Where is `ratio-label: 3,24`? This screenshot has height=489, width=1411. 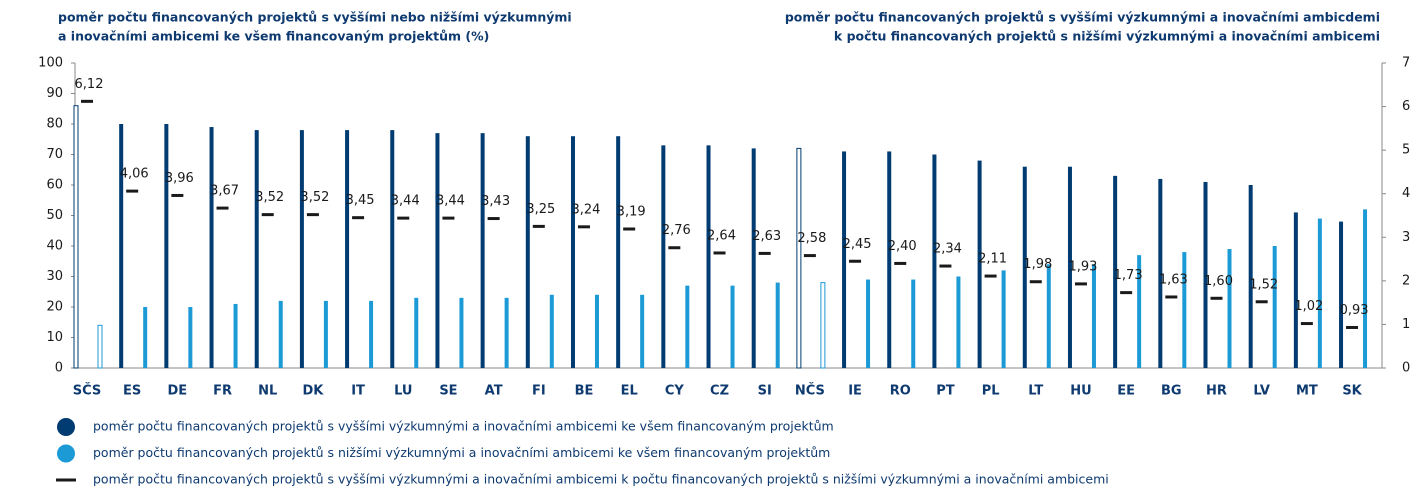
ratio-label: 3,24 is located at coordinates (586, 209).